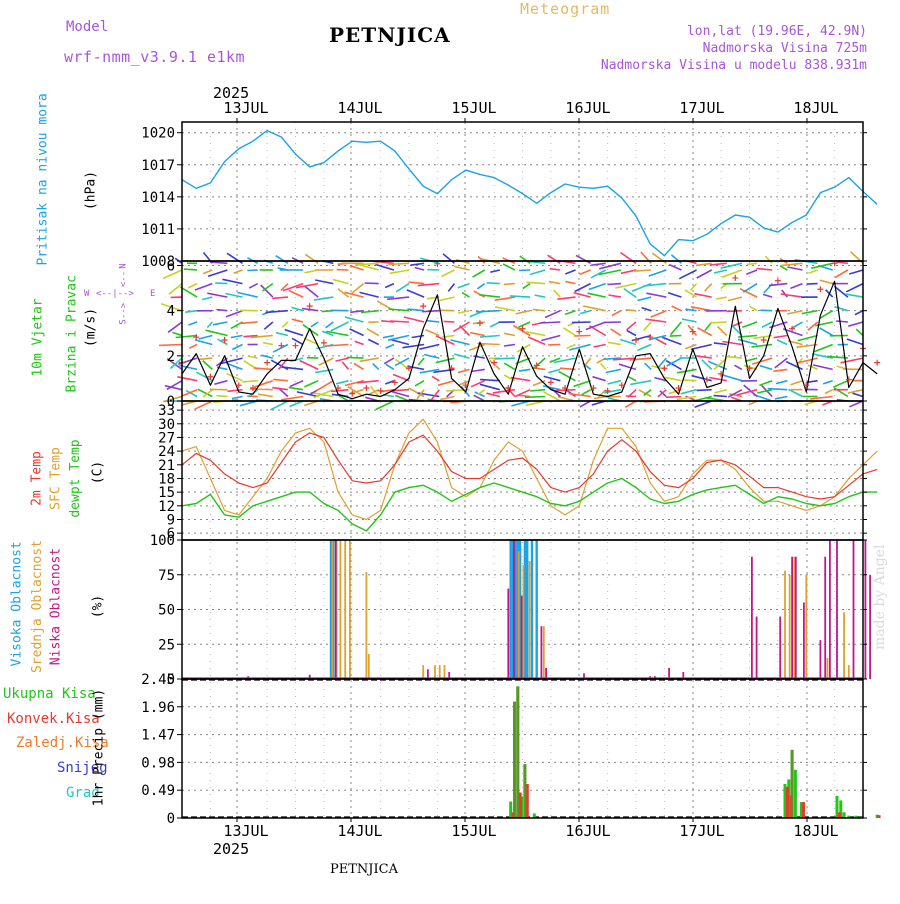 The image size is (900, 904). Describe the element at coordinates (124, 311) in the screenshot. I see `compass-arrow-down: -->` at that location.